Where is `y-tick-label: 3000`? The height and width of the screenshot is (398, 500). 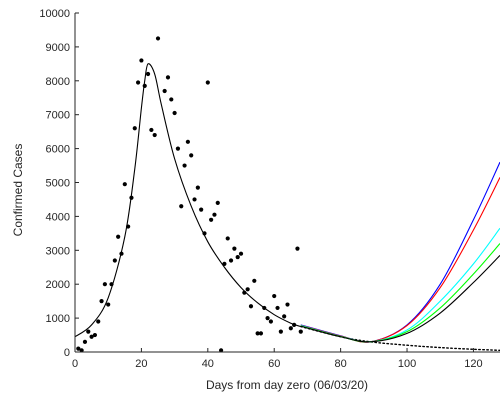 y-tick-label: 3000 is located at coordinates (58, 251).